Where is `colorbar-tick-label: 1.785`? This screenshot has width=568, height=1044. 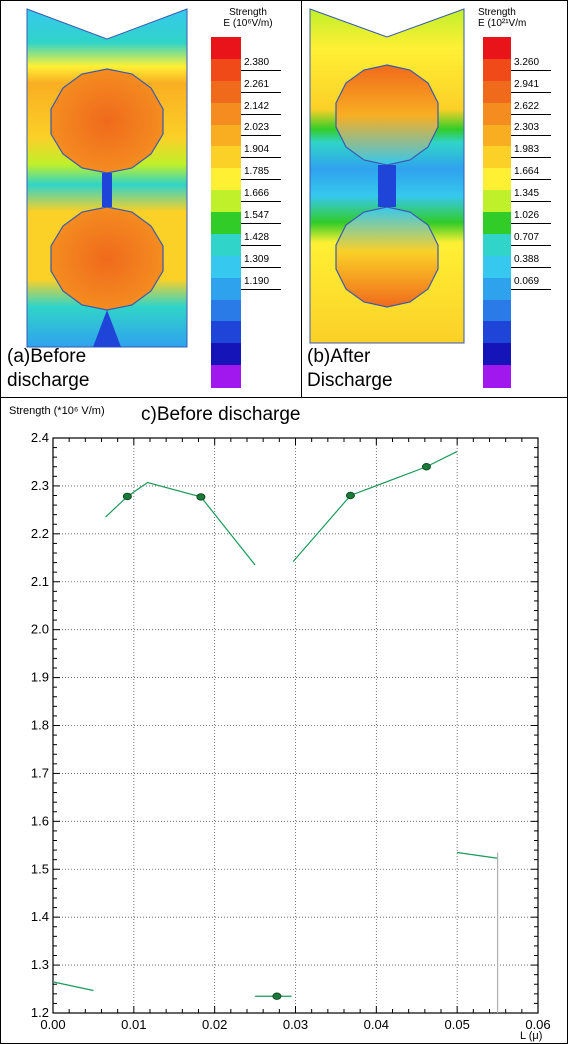 colorbar-tick-label: 1.785 is located at coordinates (257, 172).